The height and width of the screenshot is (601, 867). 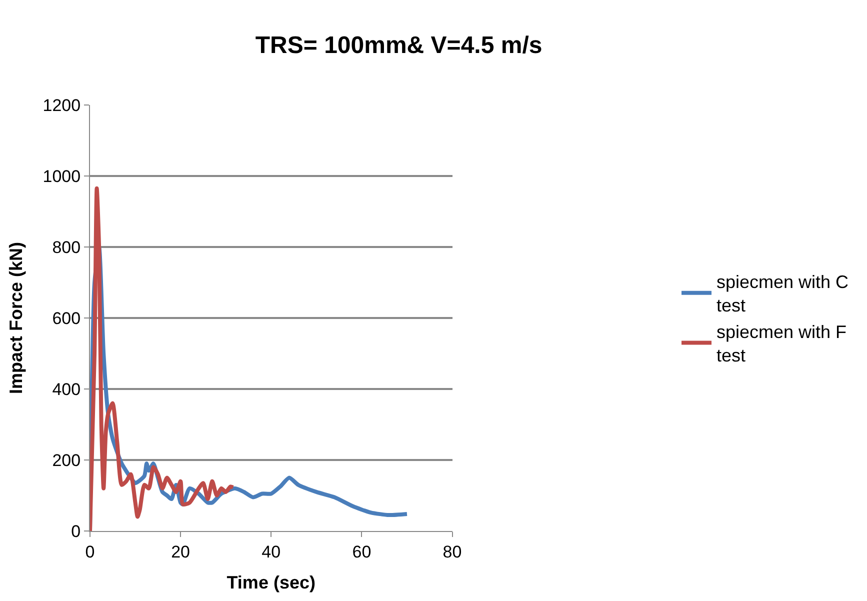 What do you see at coordinates (180, 552) in the screenshot?
I see `x-tick-label: 20` at bounding box center [180, 552].